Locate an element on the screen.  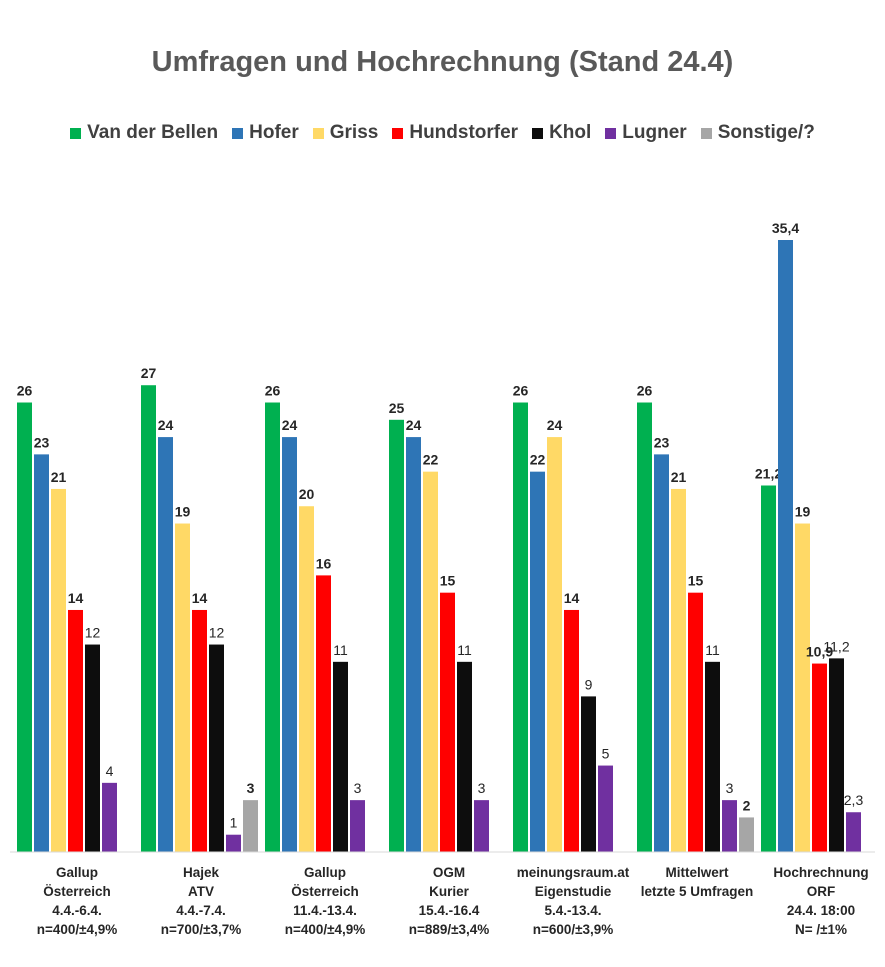
category-label: 4.4.-6.4. is located at coordinates (77, 910).